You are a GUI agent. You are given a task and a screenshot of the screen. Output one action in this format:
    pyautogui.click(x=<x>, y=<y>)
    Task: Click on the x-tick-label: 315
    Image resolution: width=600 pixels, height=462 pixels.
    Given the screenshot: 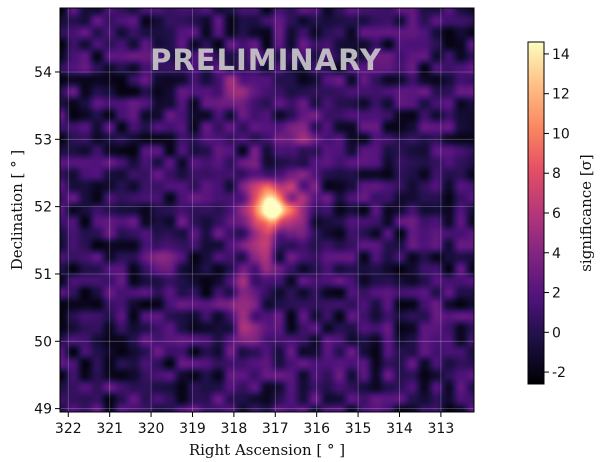 What is the action you would take?
    pyautogui.click(x=358, y=429)
    